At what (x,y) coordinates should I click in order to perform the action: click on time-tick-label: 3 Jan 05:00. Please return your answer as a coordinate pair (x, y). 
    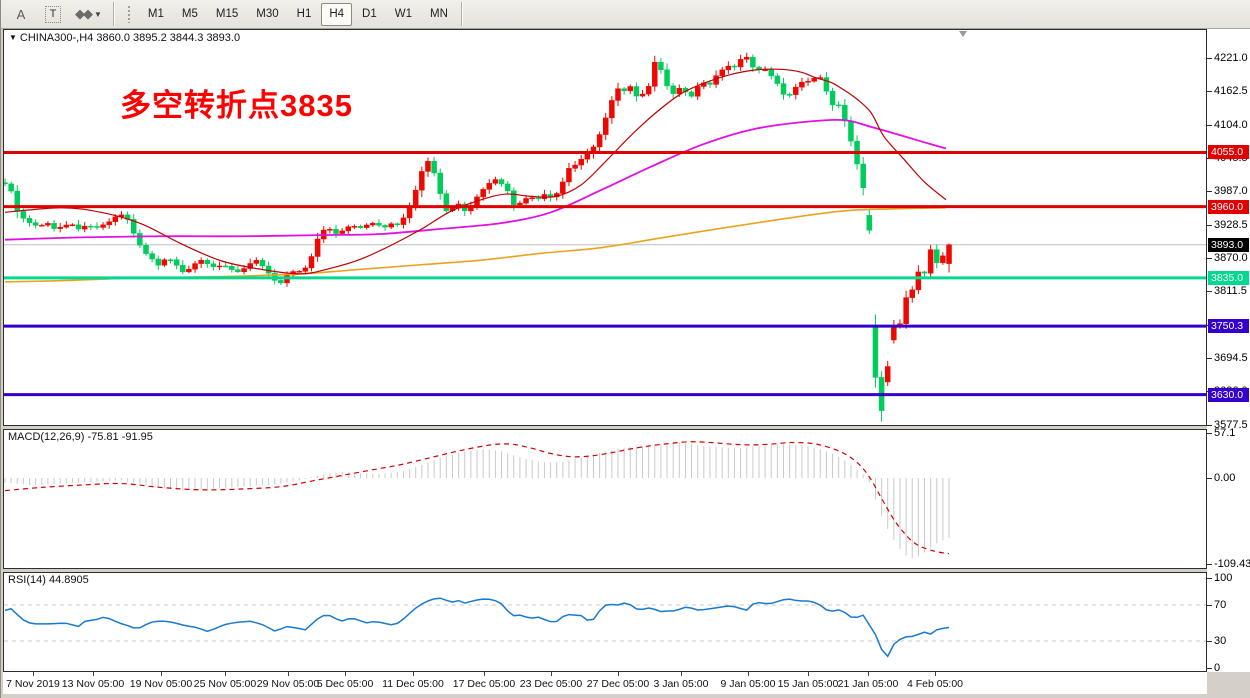
    Looking at the image, I should click on (681, 684).